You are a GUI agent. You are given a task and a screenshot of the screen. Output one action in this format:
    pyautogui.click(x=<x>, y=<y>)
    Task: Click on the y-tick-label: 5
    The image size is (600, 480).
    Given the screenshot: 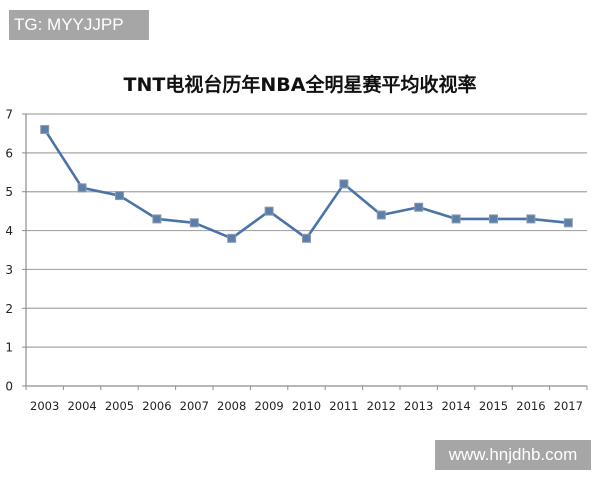 What is the action you would take?
    pyautogui.click(x=9, y=192)
    